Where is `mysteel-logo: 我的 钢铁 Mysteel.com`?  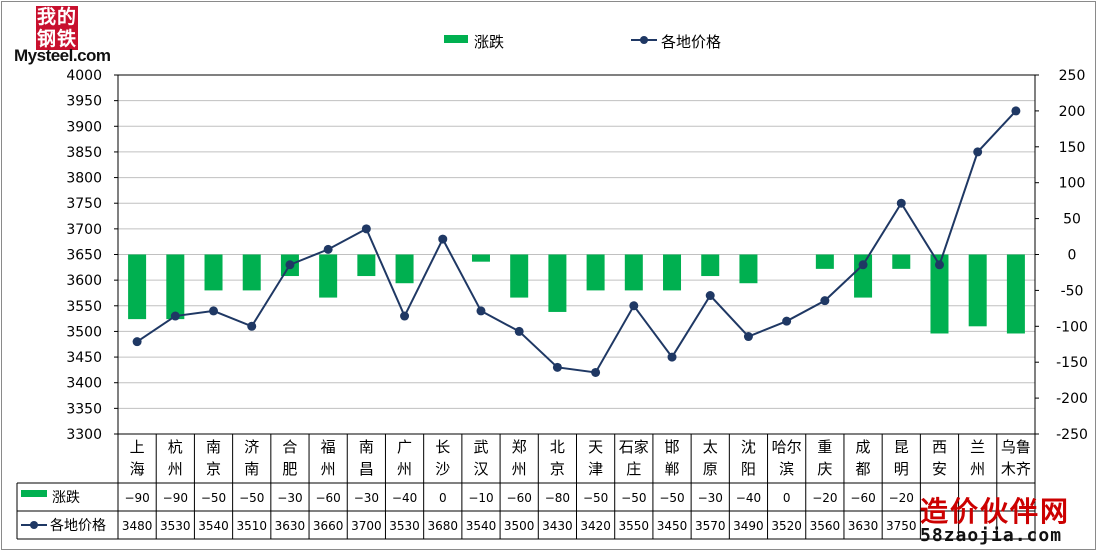
mysteel-logo: 我的 钢铁 Mysteel.com is located at coordinates (77, 35).